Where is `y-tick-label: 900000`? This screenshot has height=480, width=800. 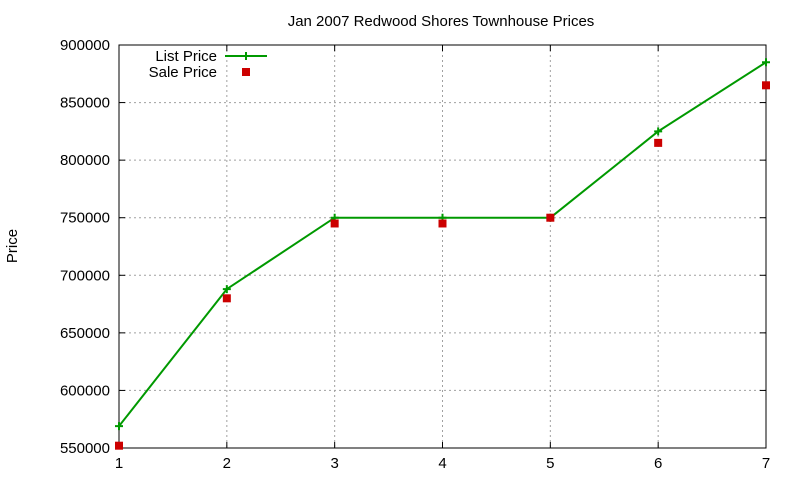 y-tick-label: 900000 is located at coordinates (85, 45).